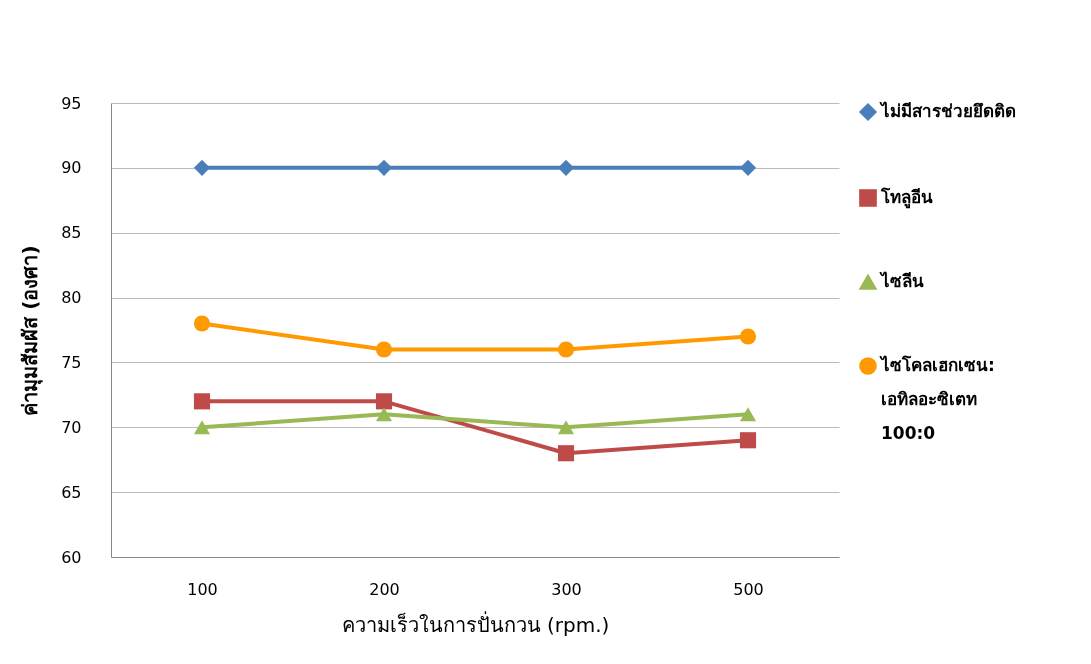 This screenshot has height=664, width=1091. What do you see at coordinates (71, 362) in the screenshot?
I see `y-tick-label: 75` at bounding box center [71, 362].